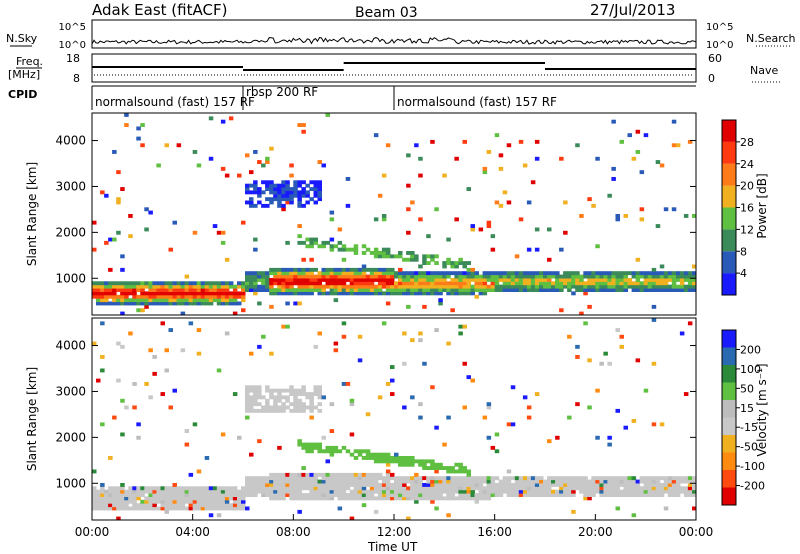  I want to click on noise-sky-label: N.Sky, so click(22, 38).